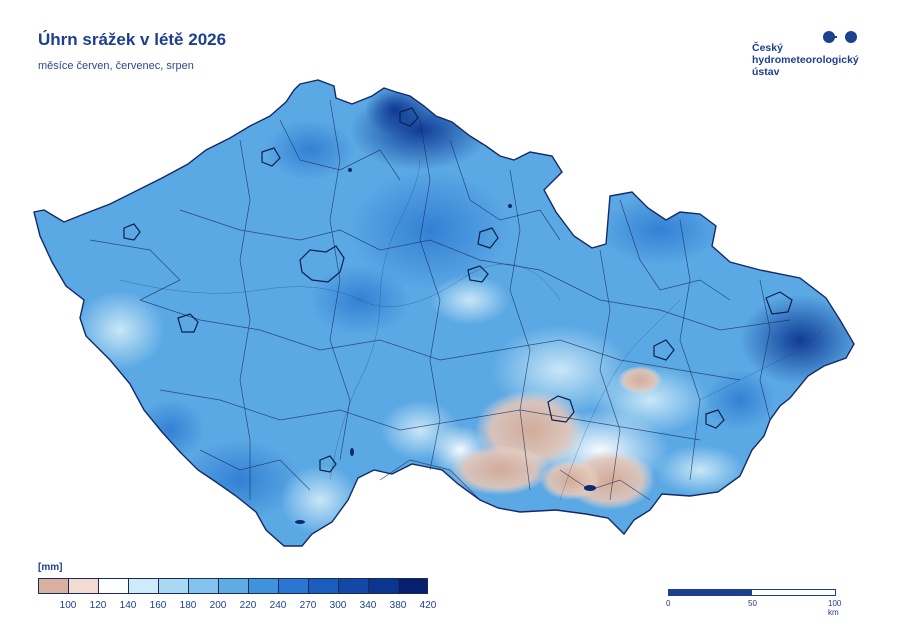 Image resolution: width=900 pixels, height=636 pixels. I want to click on legend-tick-label: 140, so click(128, 605).